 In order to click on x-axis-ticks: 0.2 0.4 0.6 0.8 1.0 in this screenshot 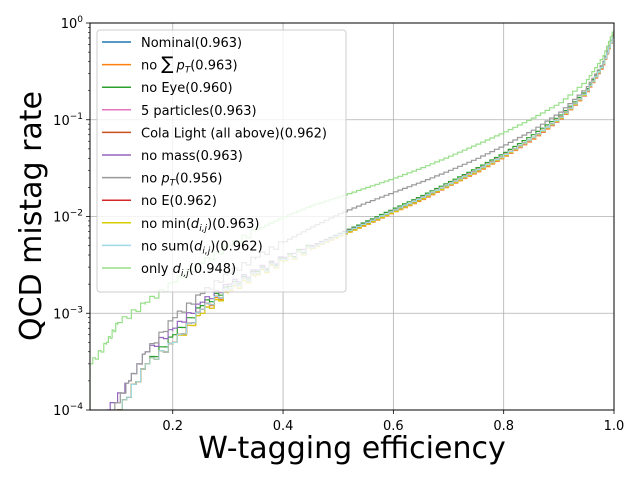, I will do `click(393, 422)`.